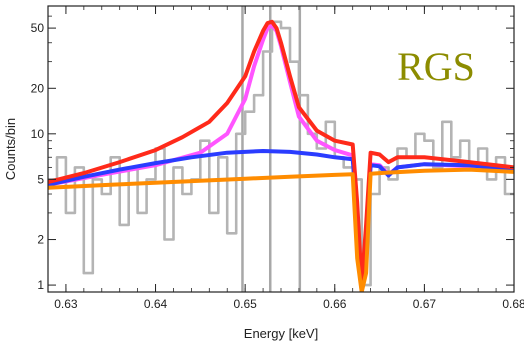 The width and height of the screenshot is (524, 348). Describe the element at coordinates (38, 88) in the screenshot. I see `y-tick-label-4: 20` at that location.